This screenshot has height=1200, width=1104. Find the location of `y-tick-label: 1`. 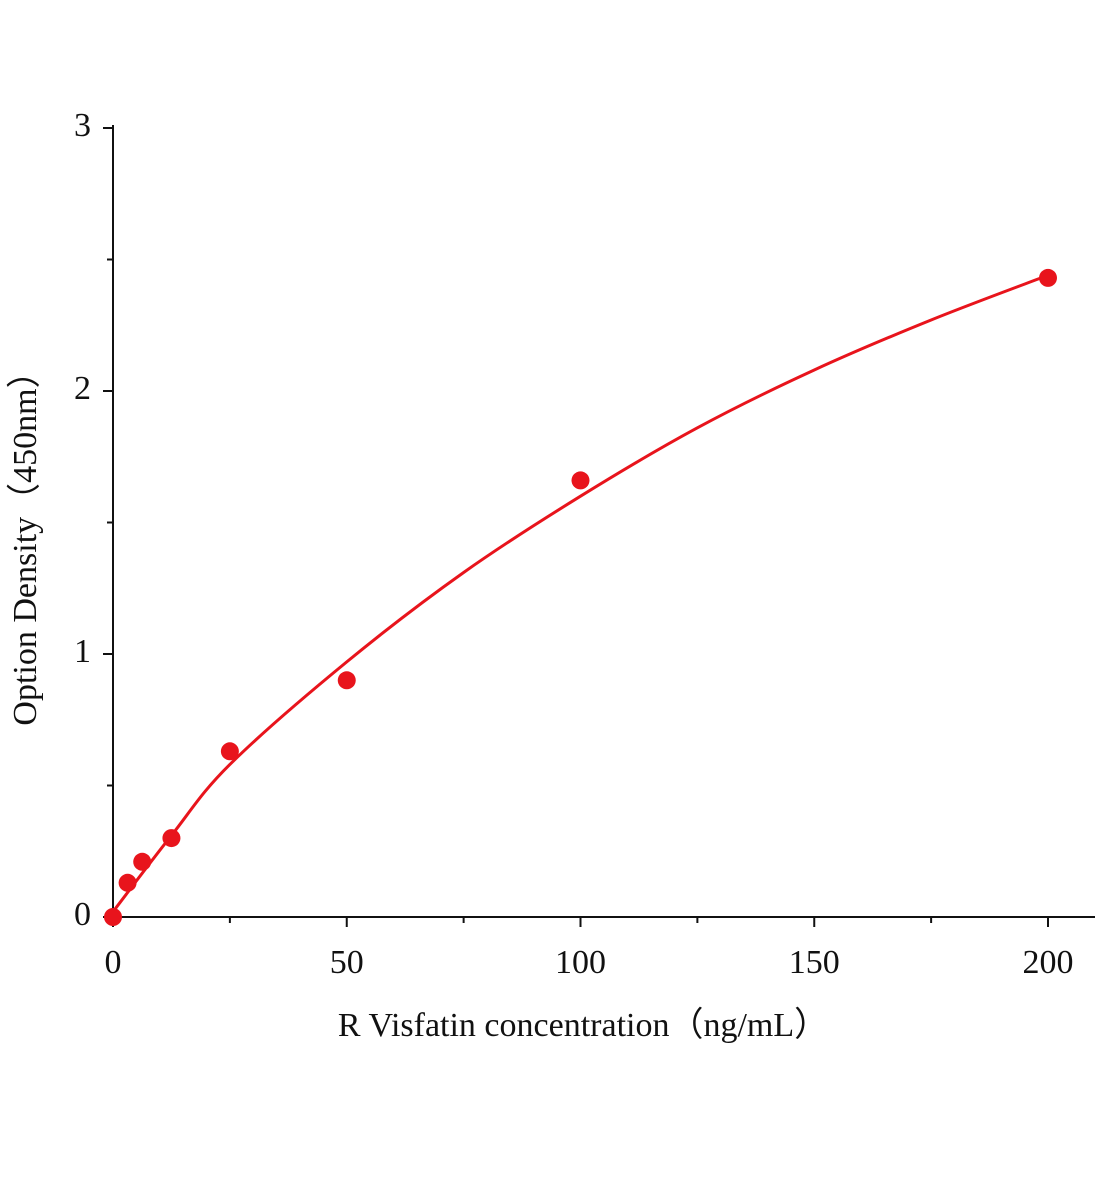

y-tick-label: 1 is located at coordinates (82, 651).